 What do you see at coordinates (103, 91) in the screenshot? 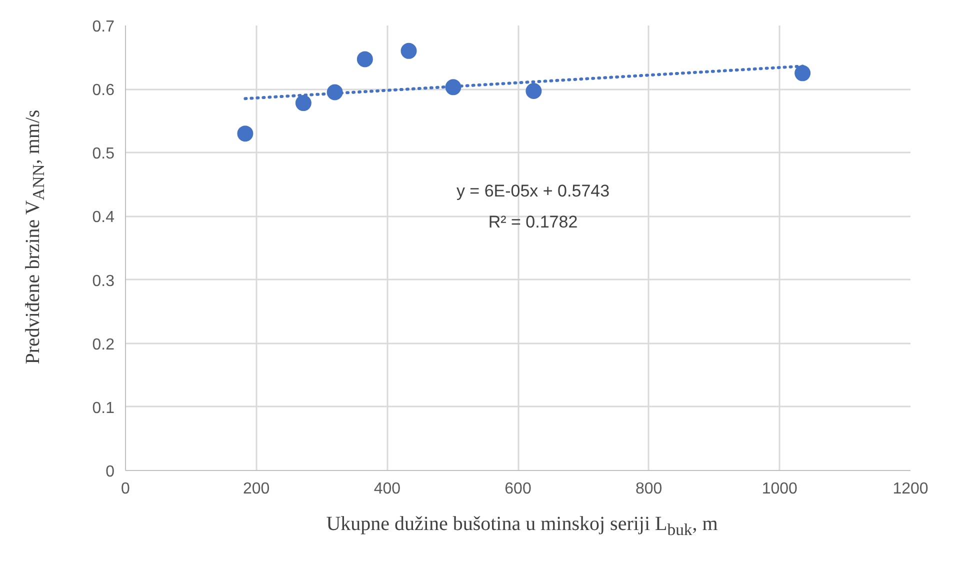
I see `y-tick-label: 0.6` at bounding box center [103, 91].